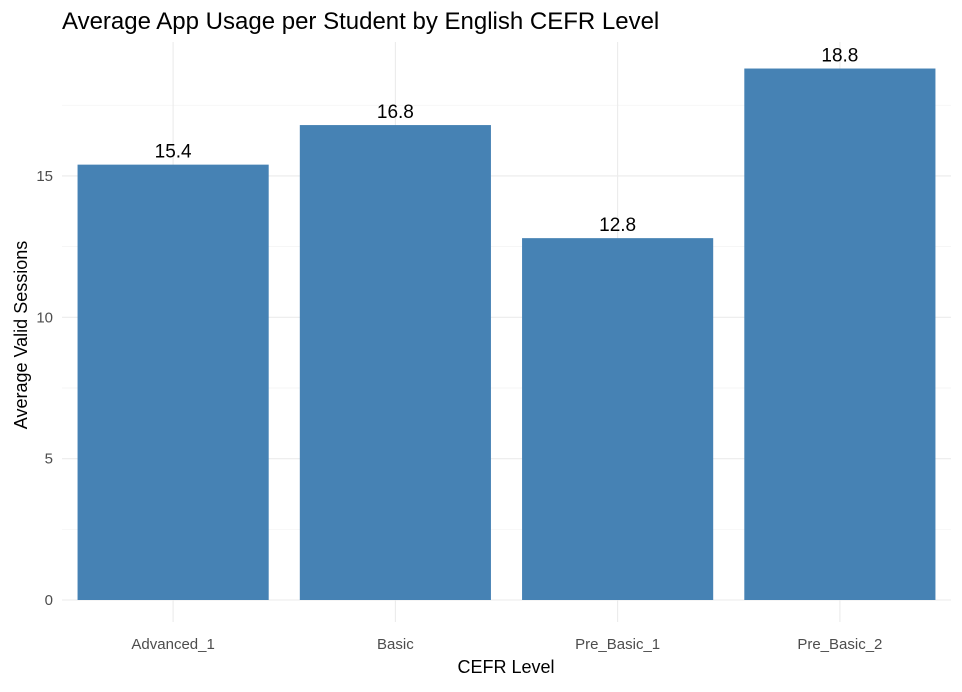  I want to click on x-tick-label: Pre_Basic_2, so click(839, 644).